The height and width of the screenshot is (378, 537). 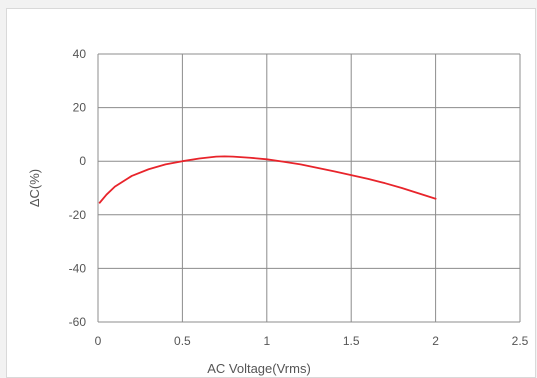 What do you see at coordinates (78, 268) in the screenshot?
I see `y-tick-label: -40` at bounding box center [78, 268].